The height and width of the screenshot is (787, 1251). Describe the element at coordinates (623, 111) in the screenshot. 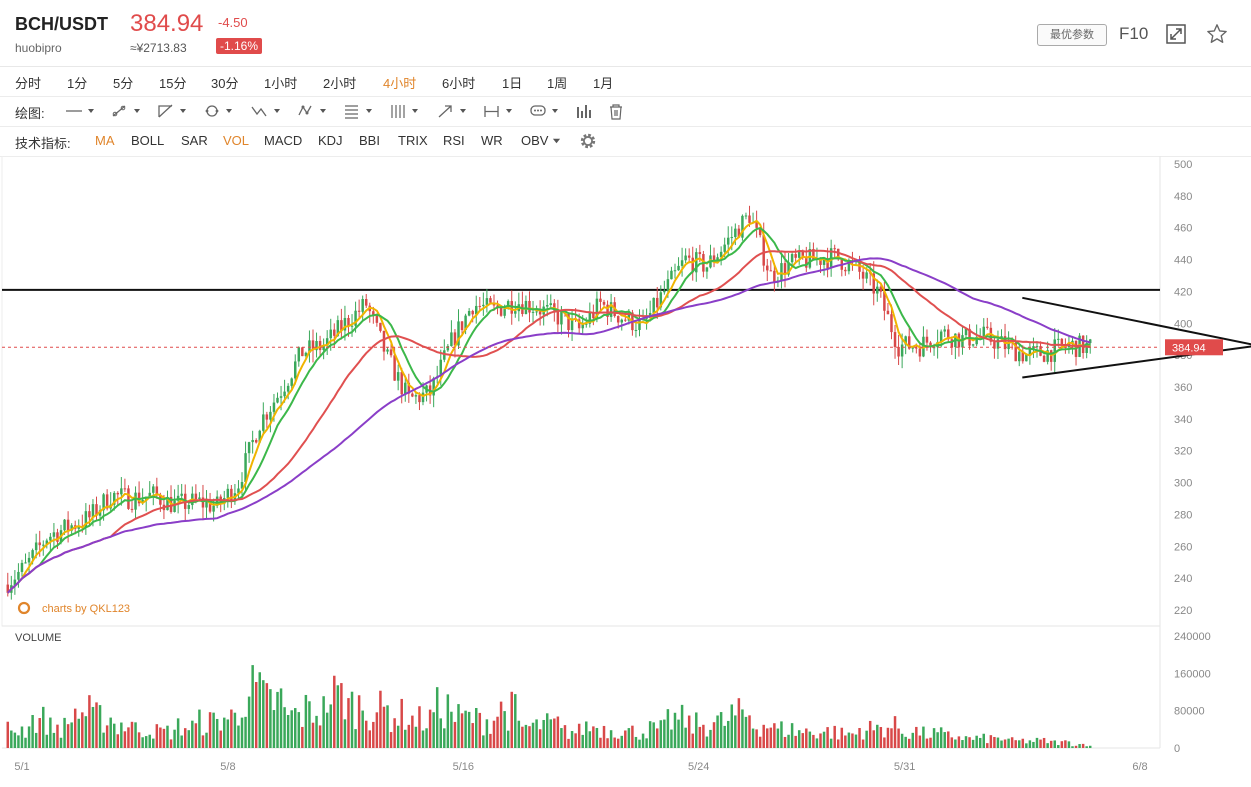

I see `trash-icon` at that location.